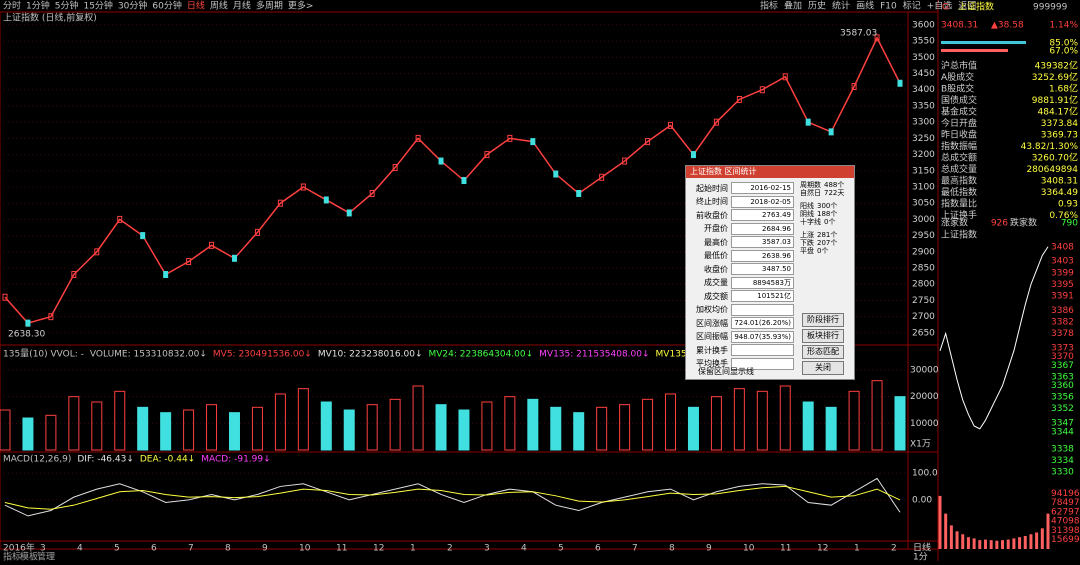 This screenshot has height=565, width=1080. What do you see at coordinates (823, 336) in the screenshot?
I see `dialog-button: 板块排行` at bounding box center [823, 336].